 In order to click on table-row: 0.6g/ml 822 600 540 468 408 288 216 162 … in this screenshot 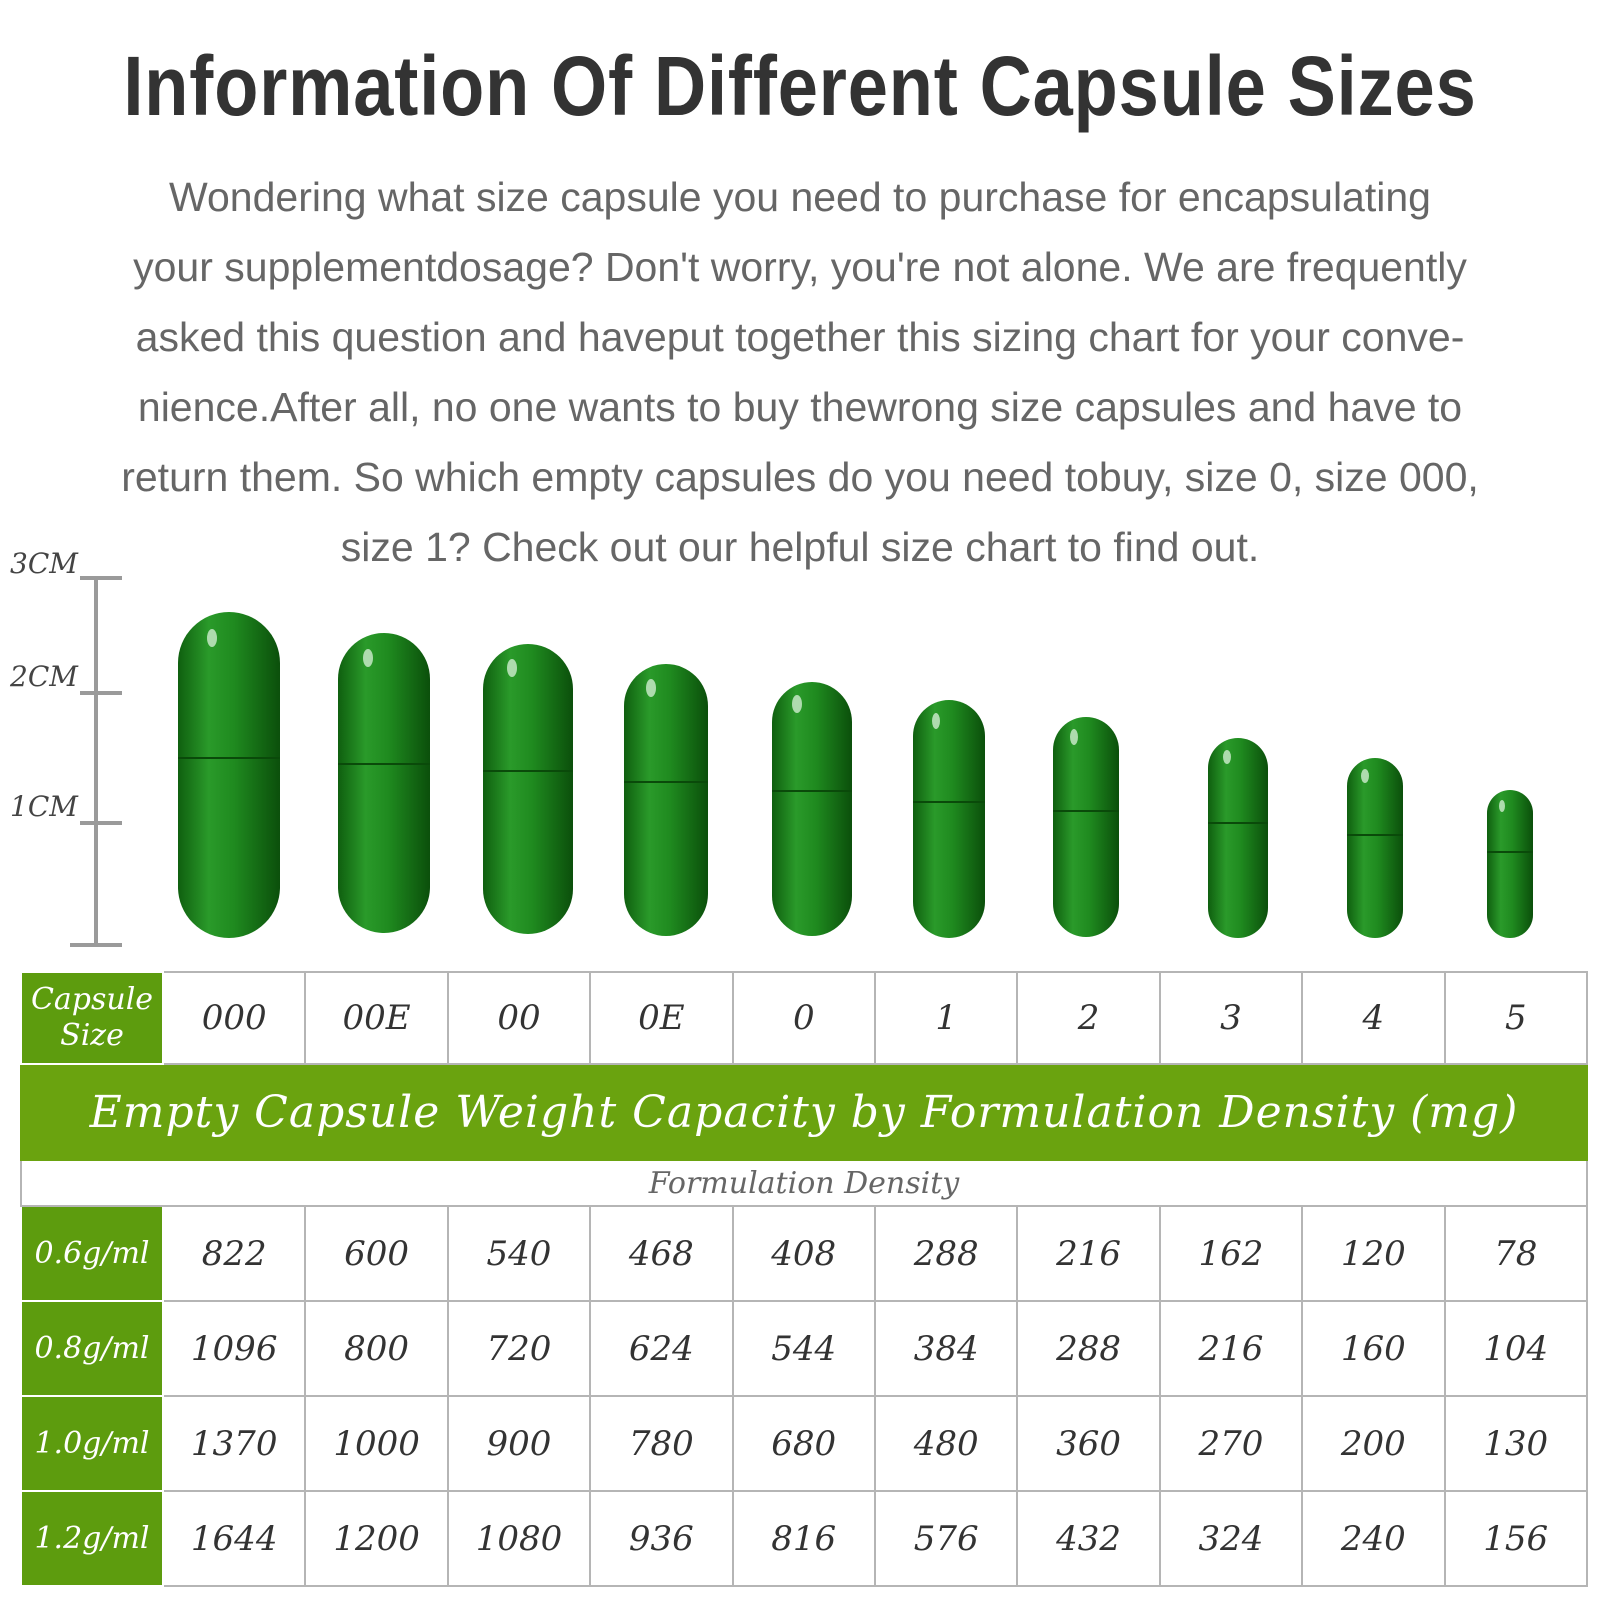, I will do `click(804, 1253)`.